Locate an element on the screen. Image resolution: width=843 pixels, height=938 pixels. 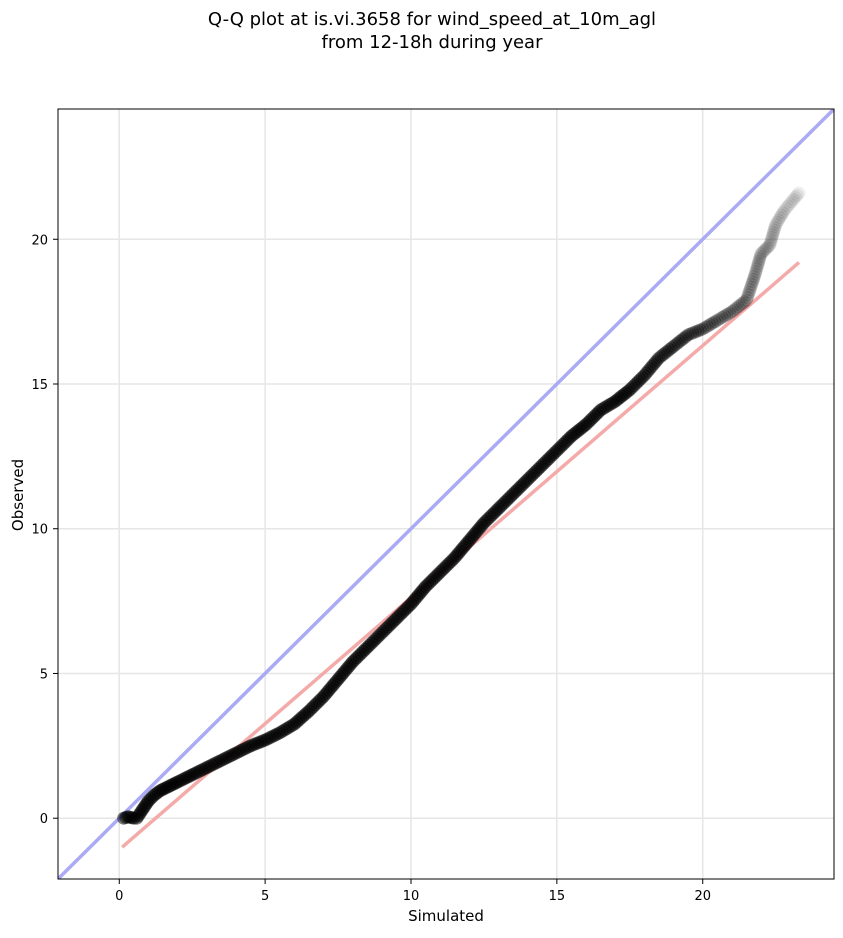
x-tick-label: 15 is located at coordinates (557, 896).